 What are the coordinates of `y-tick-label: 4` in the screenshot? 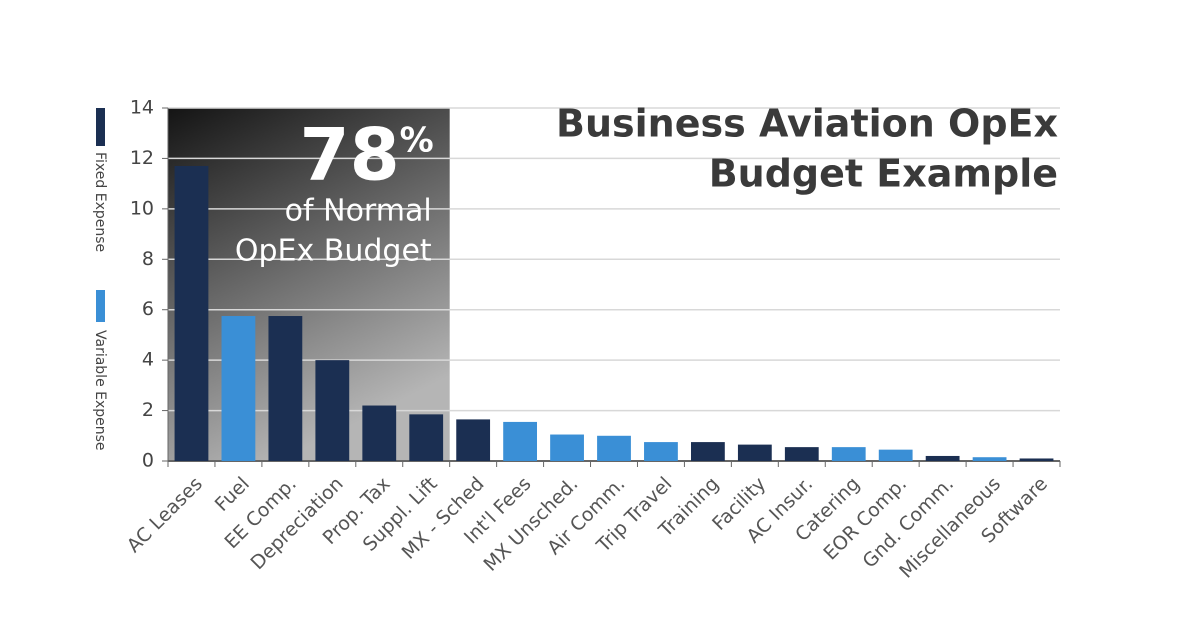 It's located at (148, 360).